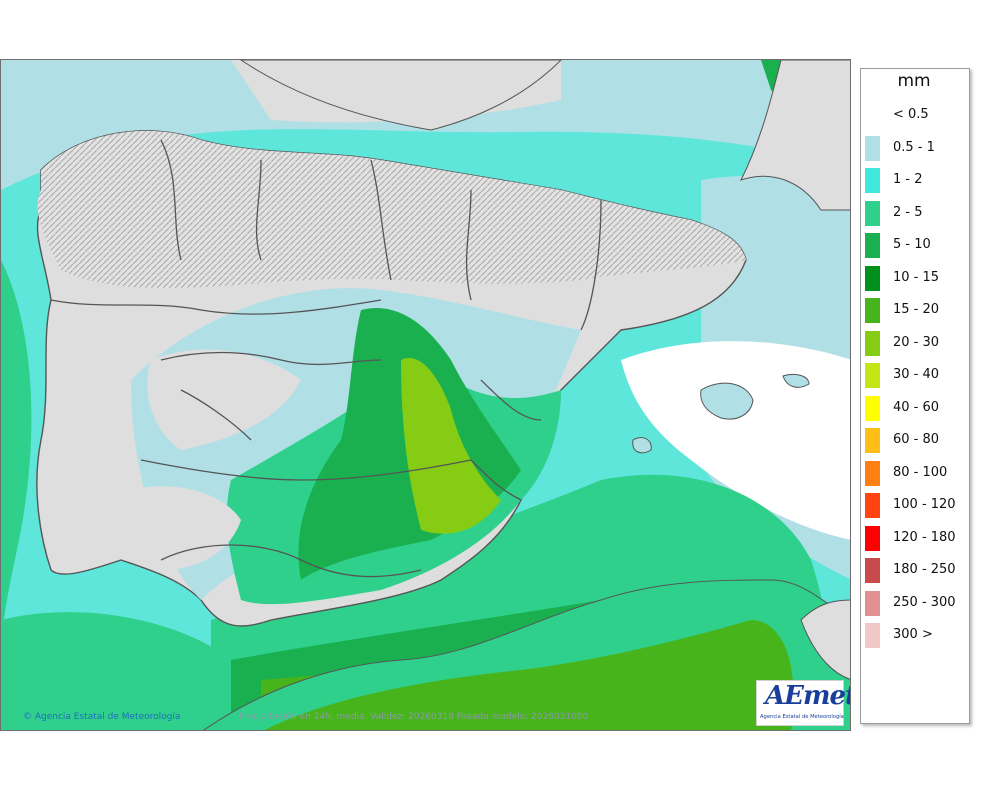 The width and height of the screenshot is (1000, 790). I want to click on legend-label: 10 - 15, so click(916, 277).